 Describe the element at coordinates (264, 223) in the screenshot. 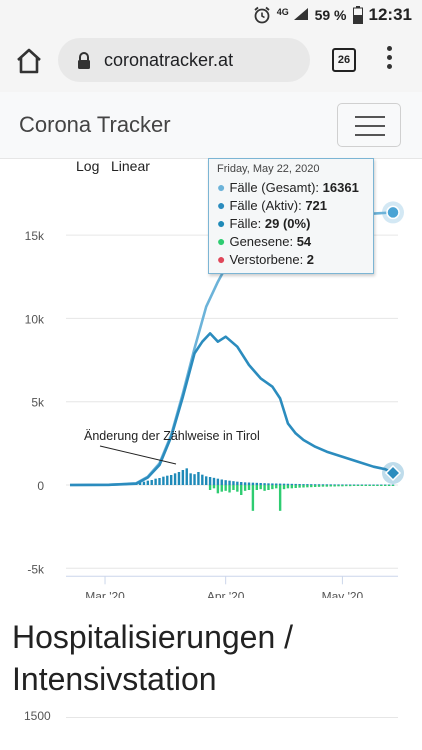

I see `tooltip-row-cases: ● Fälle: 29 (0%)` at that location.